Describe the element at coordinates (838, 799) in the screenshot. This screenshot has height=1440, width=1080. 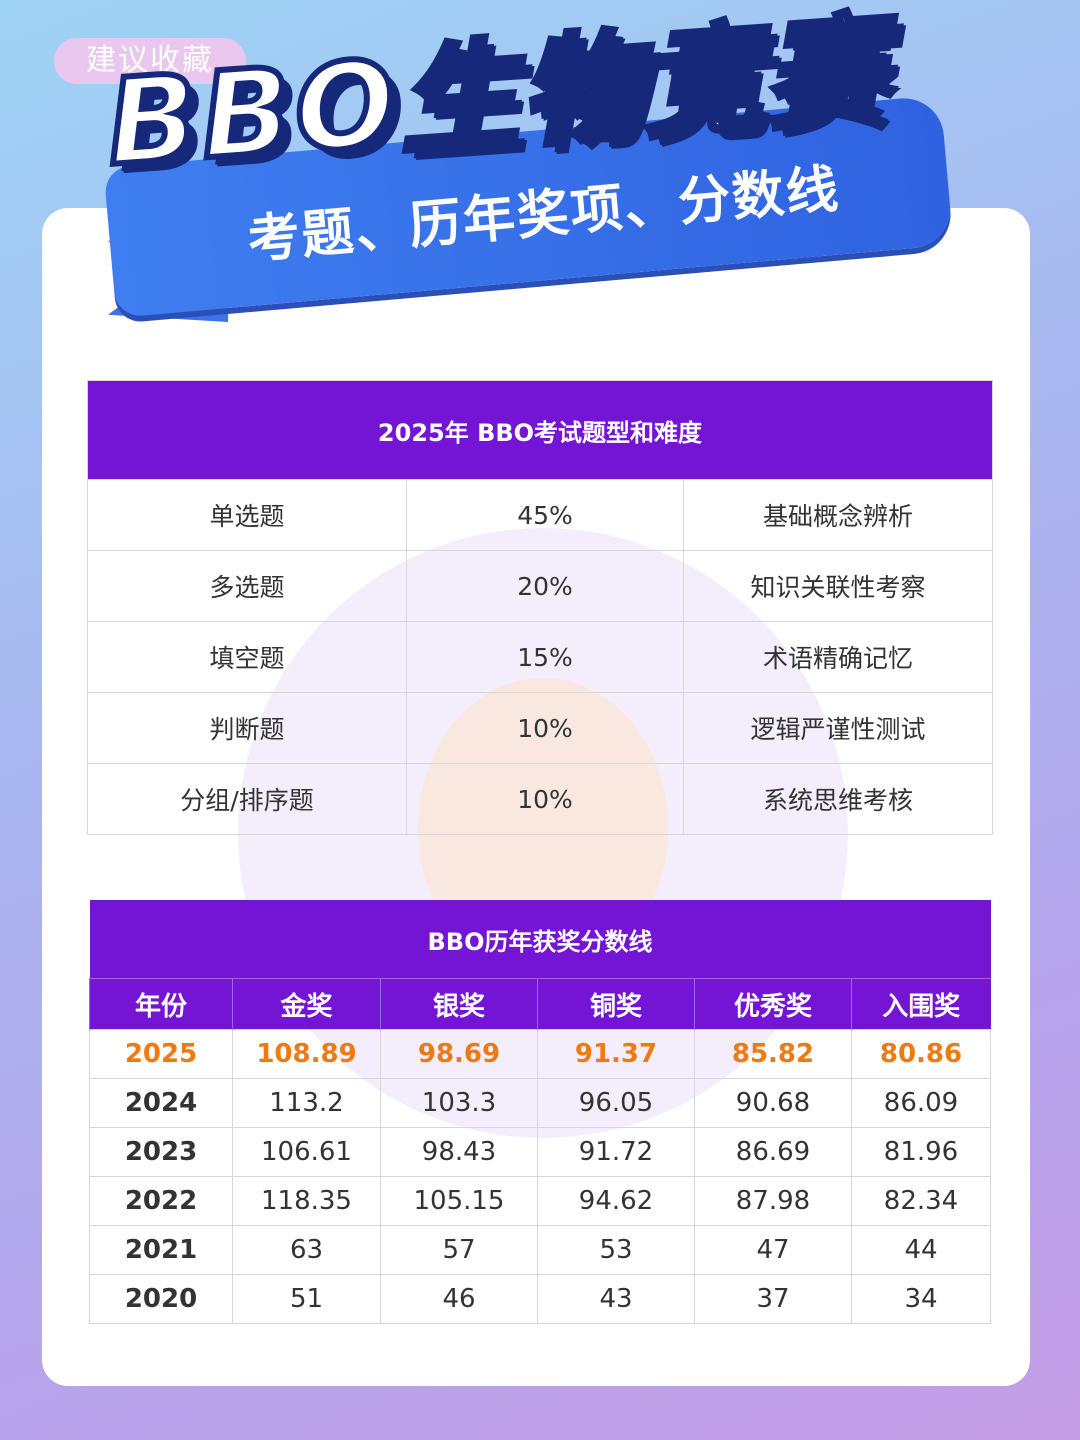
I see `question-focus: 系统思维考核` at that location.